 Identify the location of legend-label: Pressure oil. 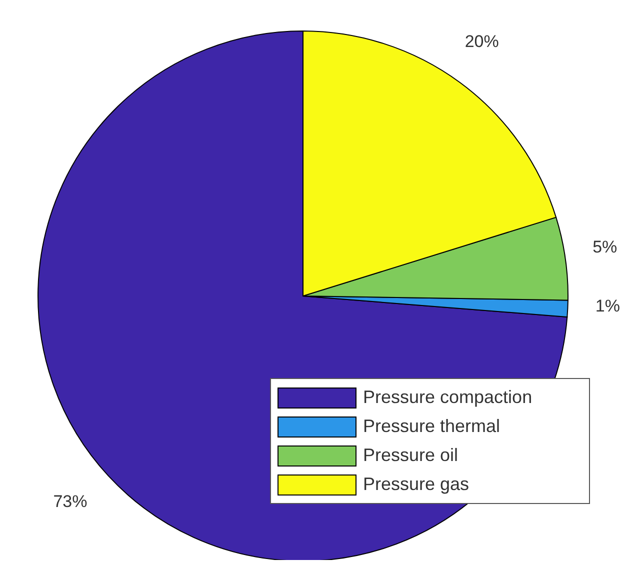
(410, 455).